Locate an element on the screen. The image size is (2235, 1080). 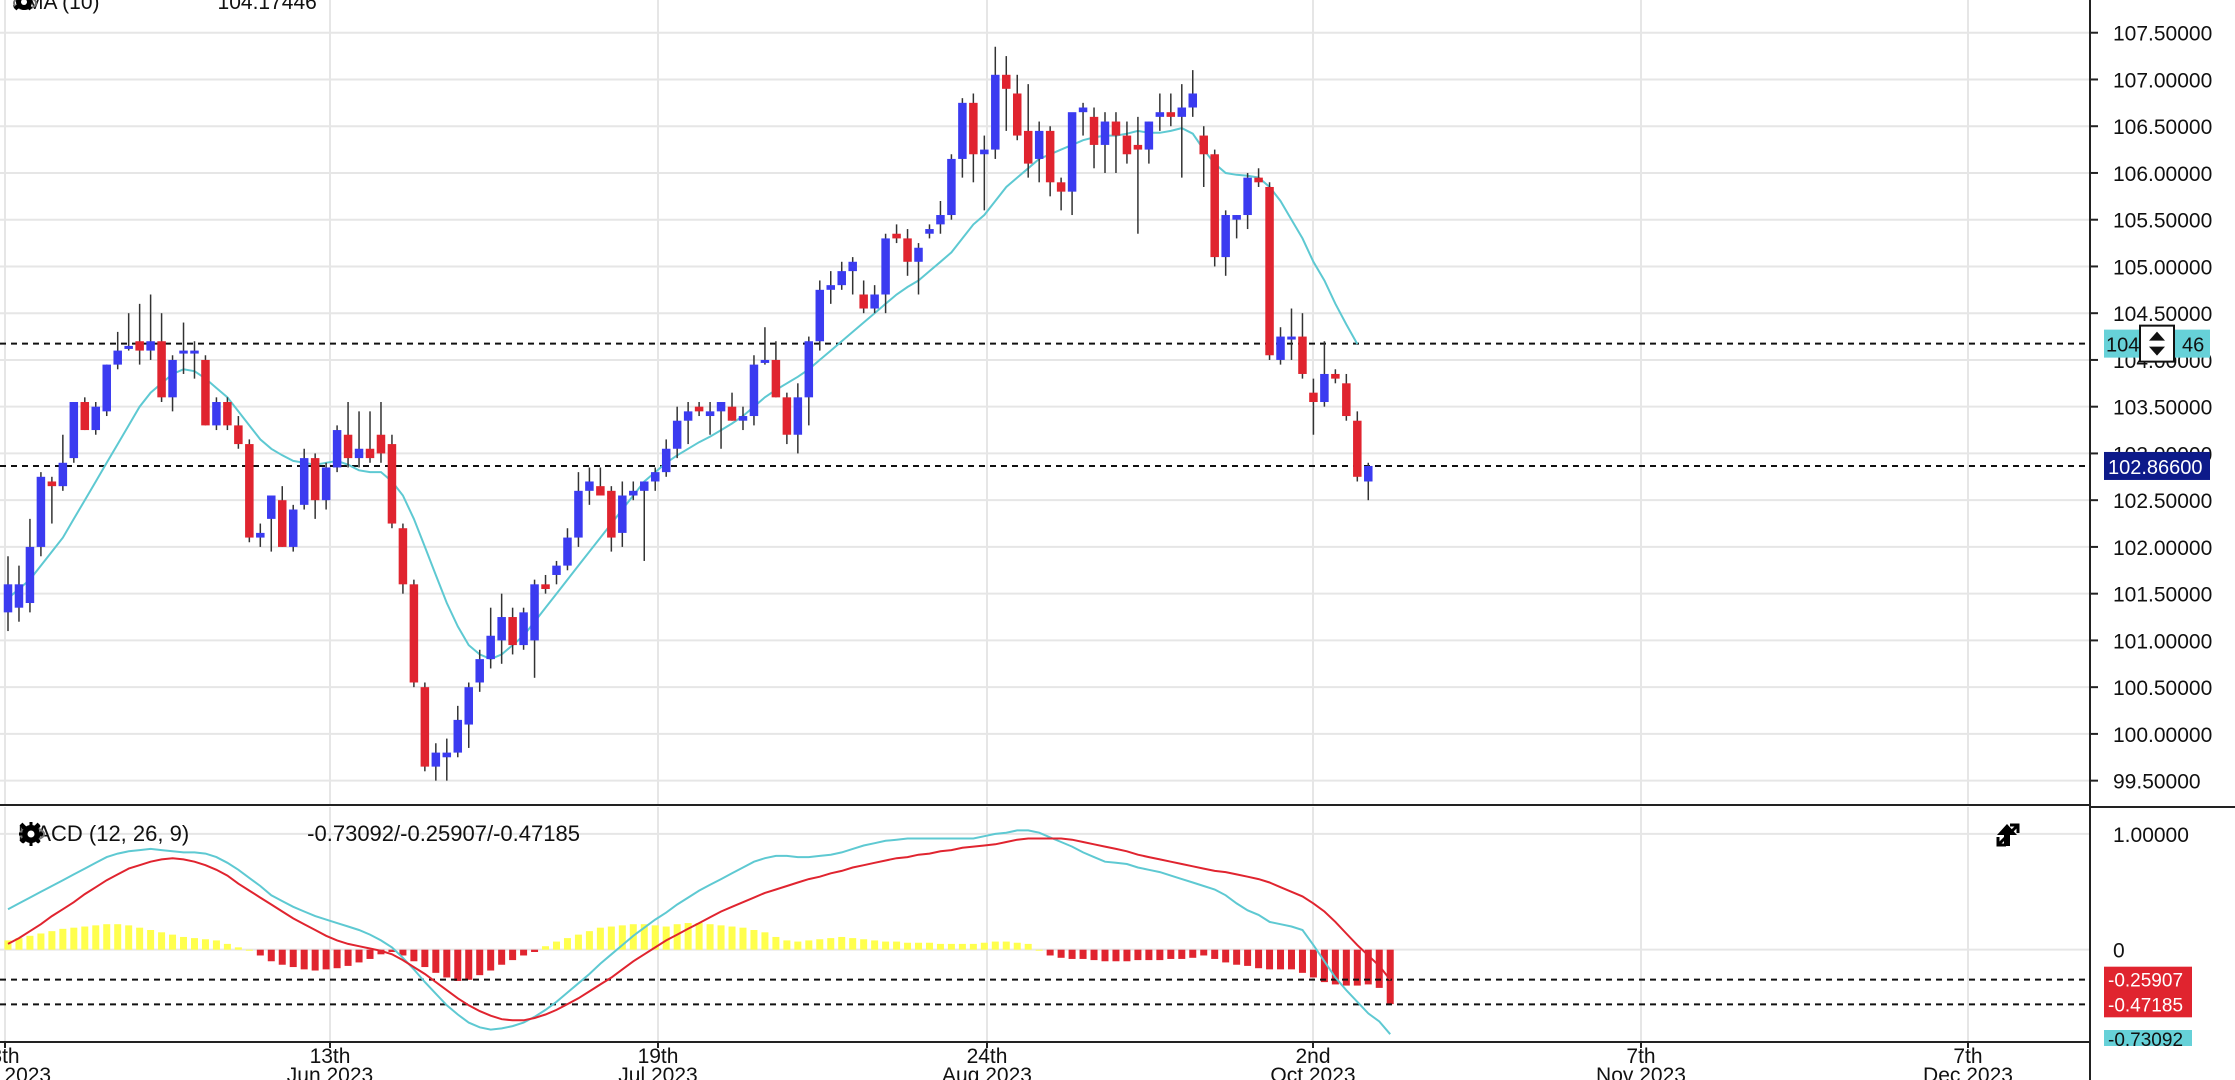
sma-legend: SMA (10) 104.17446 is located at coordinates (164, 8).